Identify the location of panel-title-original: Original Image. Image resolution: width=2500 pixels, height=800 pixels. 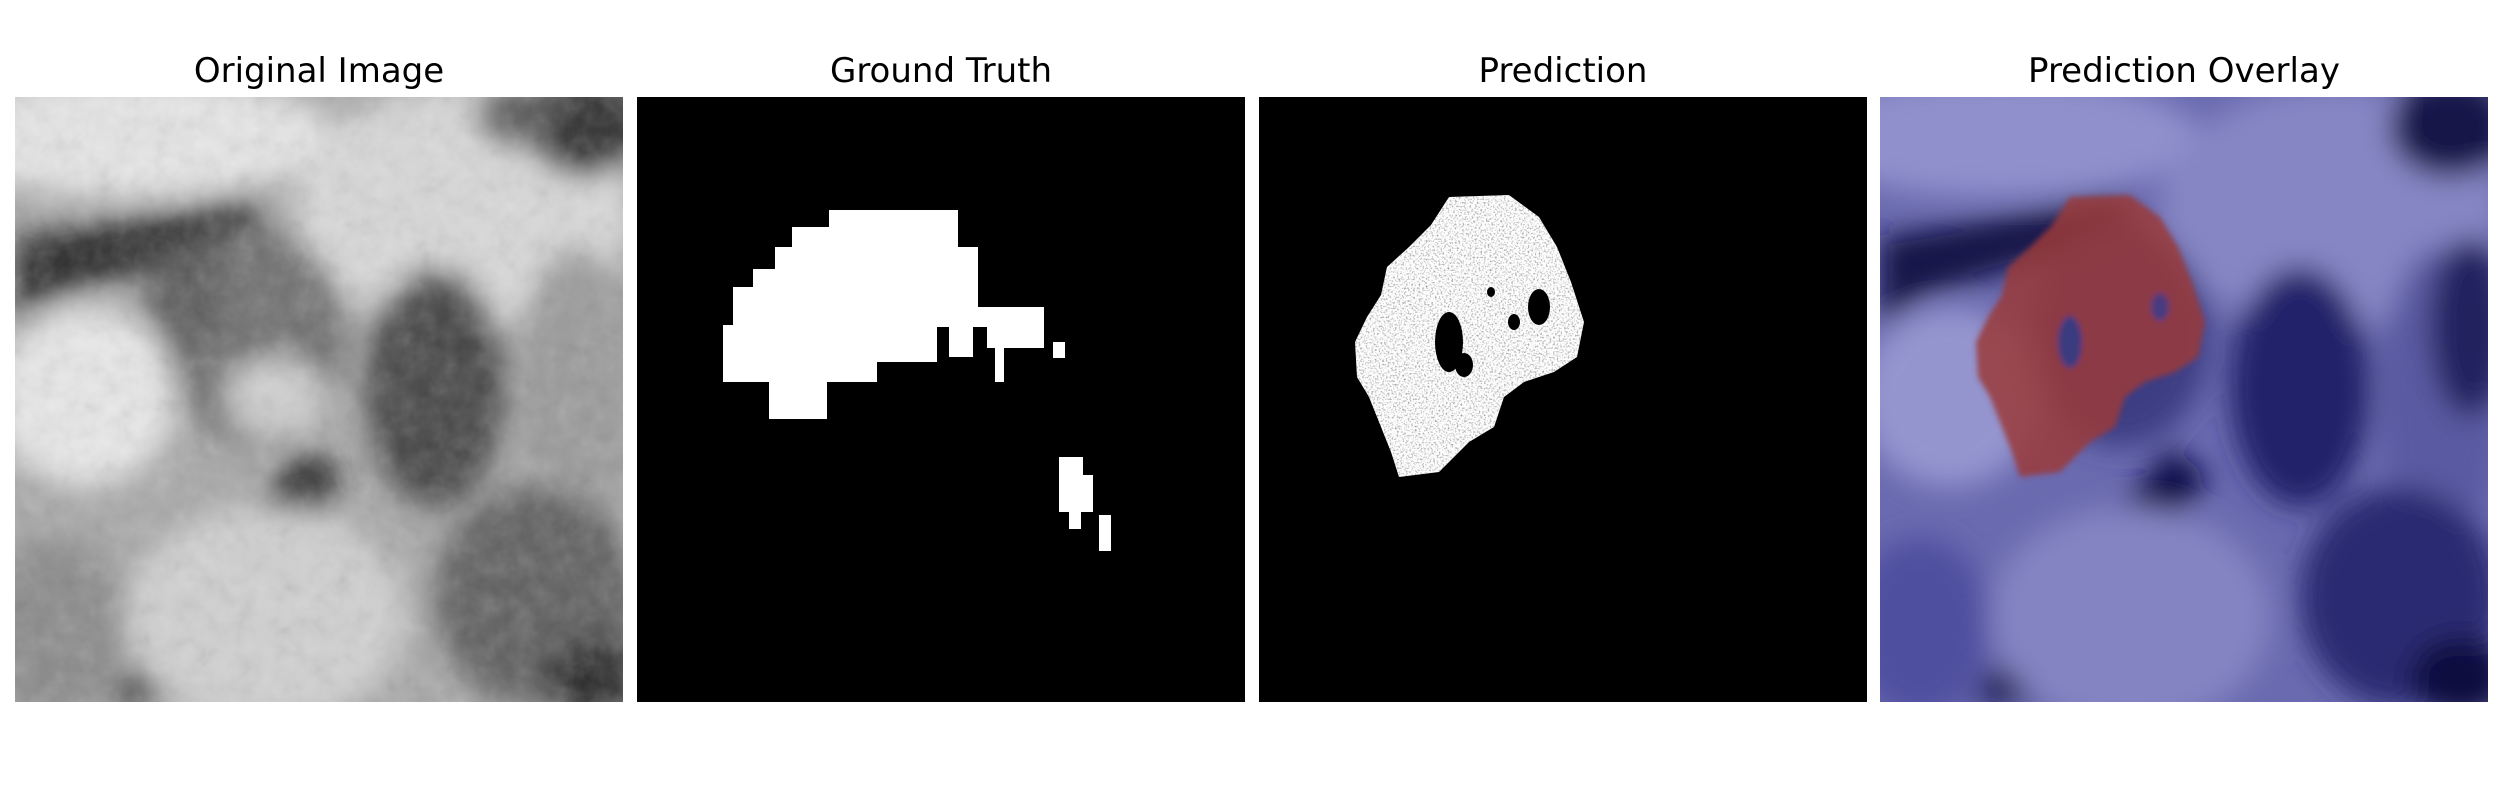
(319, 71).